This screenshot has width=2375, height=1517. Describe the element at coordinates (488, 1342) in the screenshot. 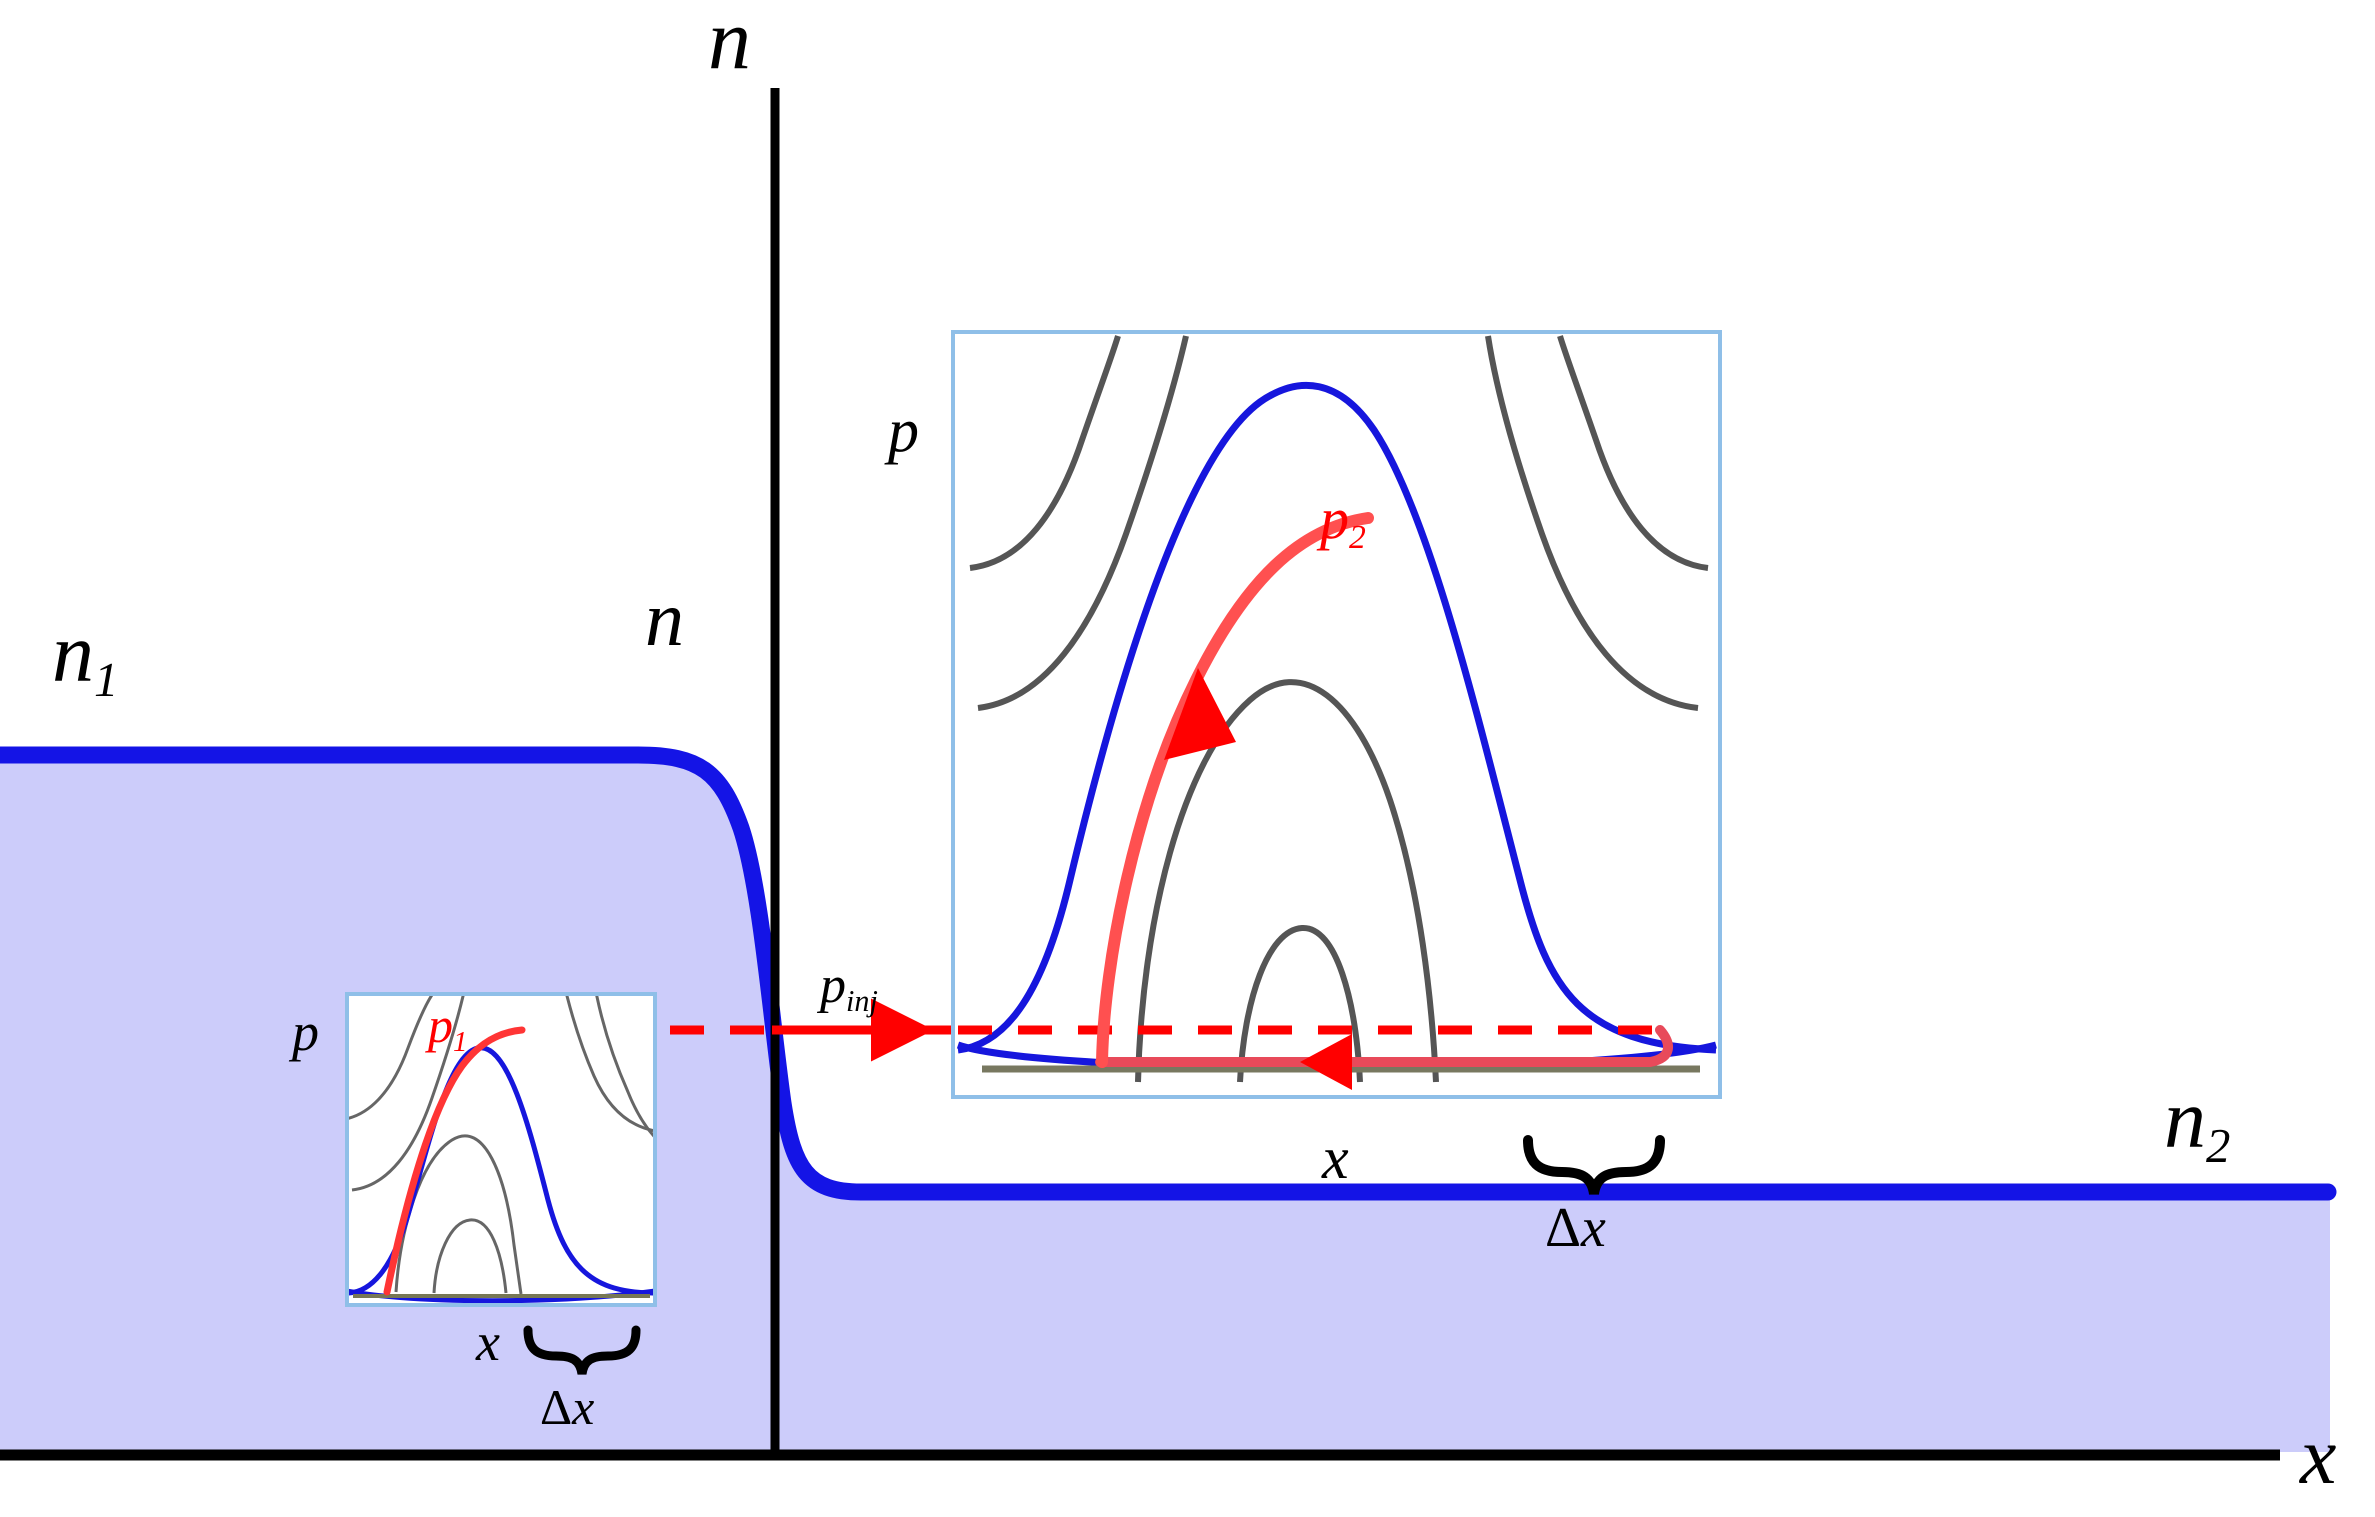

I see `small-inset-x-axis-label: x` at that location.